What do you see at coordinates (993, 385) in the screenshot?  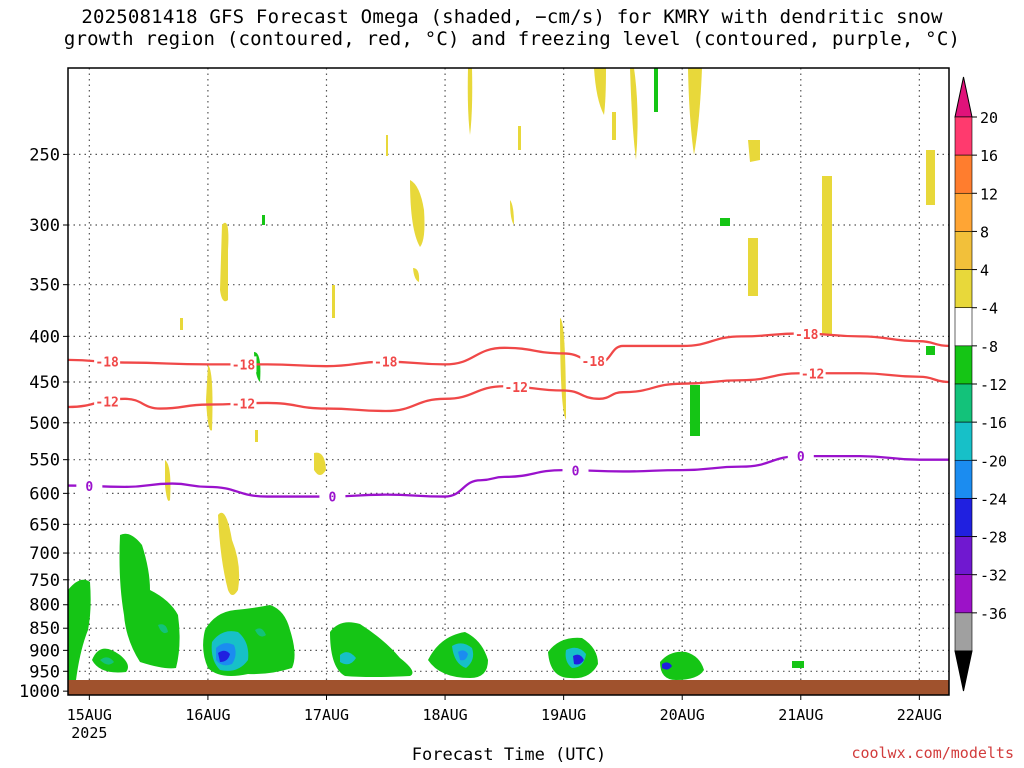 I see `colorbar-label: -12` at bounding box center [993, 385].